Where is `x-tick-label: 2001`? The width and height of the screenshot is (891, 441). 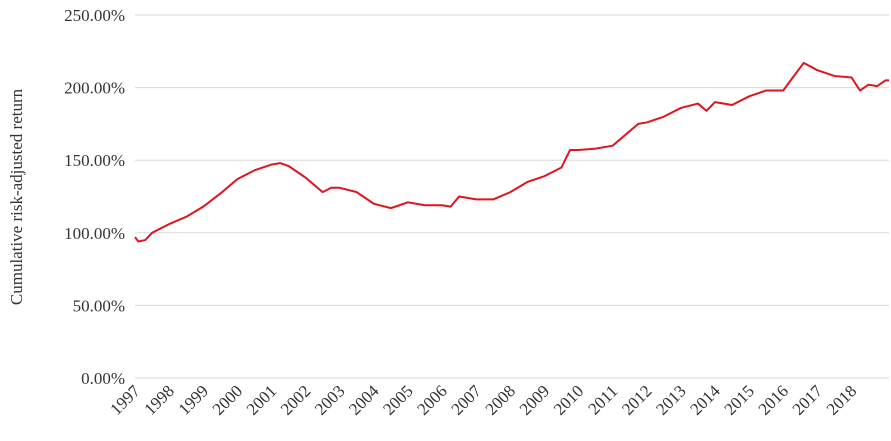 x-tick-label: 2001 is located at coordinates (261, 399).